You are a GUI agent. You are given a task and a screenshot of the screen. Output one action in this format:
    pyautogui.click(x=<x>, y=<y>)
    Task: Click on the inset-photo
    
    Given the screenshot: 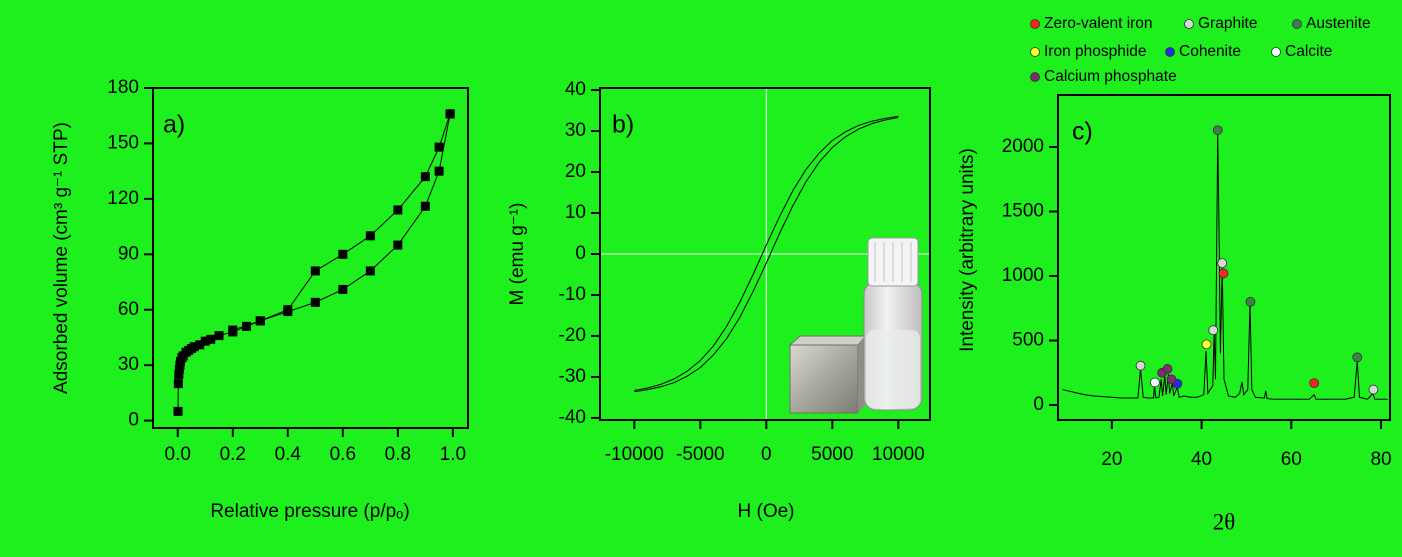 What is the action you would take?
    pyautogui.click(x=855, y=325)
    